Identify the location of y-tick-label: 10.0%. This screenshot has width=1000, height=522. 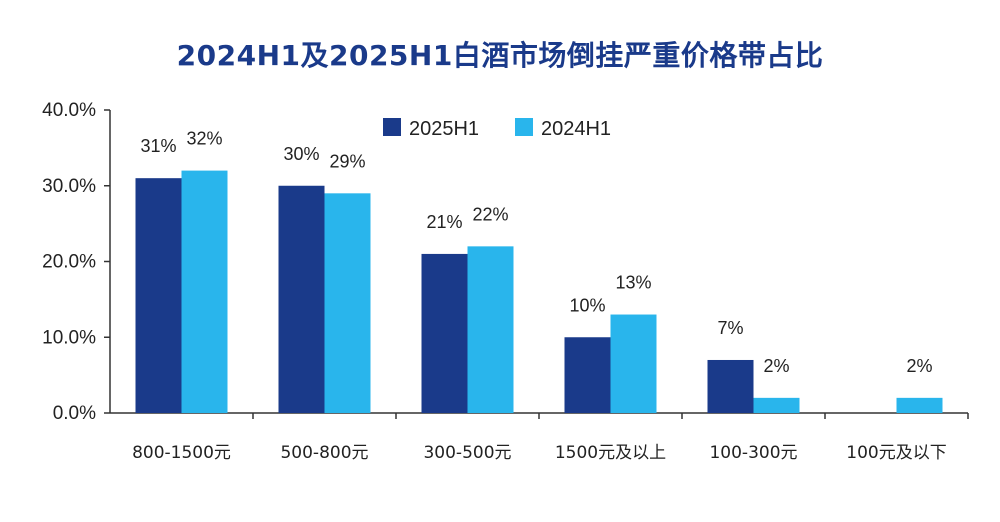
(69, 337).